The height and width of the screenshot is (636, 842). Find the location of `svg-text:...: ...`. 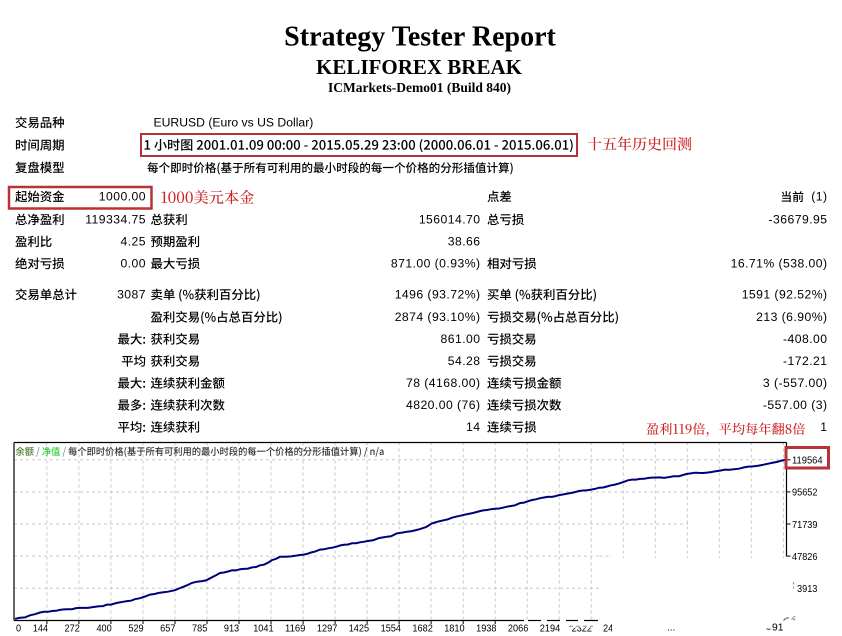

svg-text:...: ... is located at coordinates (671, 628).